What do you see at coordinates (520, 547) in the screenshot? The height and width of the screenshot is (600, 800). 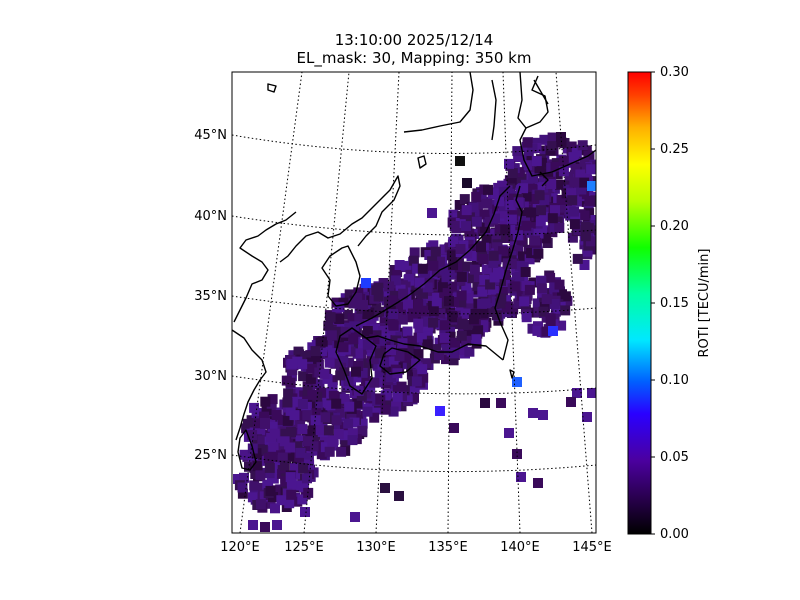 I see `lon-tick-label: 140°E` at bounding box center [520, 547].